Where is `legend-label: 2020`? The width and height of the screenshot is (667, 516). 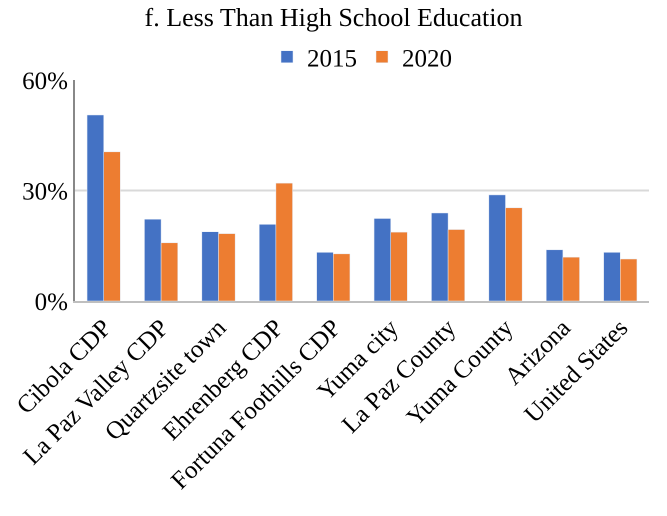
legend-label: 2020 is located at coordinates (427, 59).